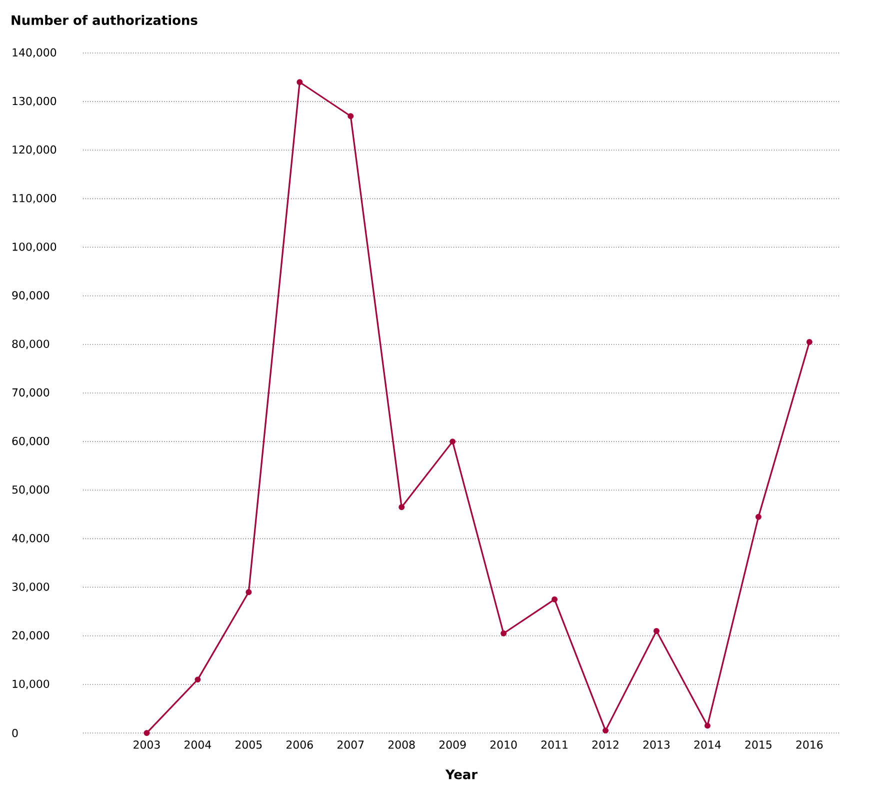 Image resolution: width=869 pixels, height=789 pixels. I want to click on y-tick-label: 30,000, so click(31, 587).